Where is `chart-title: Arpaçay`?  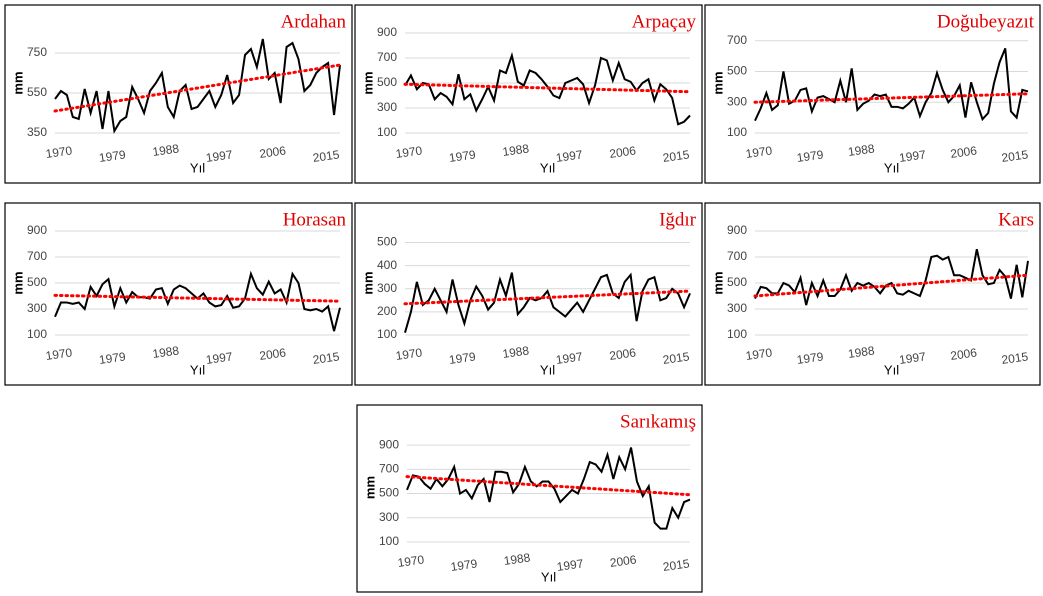 chart-title: Arpaçay is located at coordinates (664, 21).